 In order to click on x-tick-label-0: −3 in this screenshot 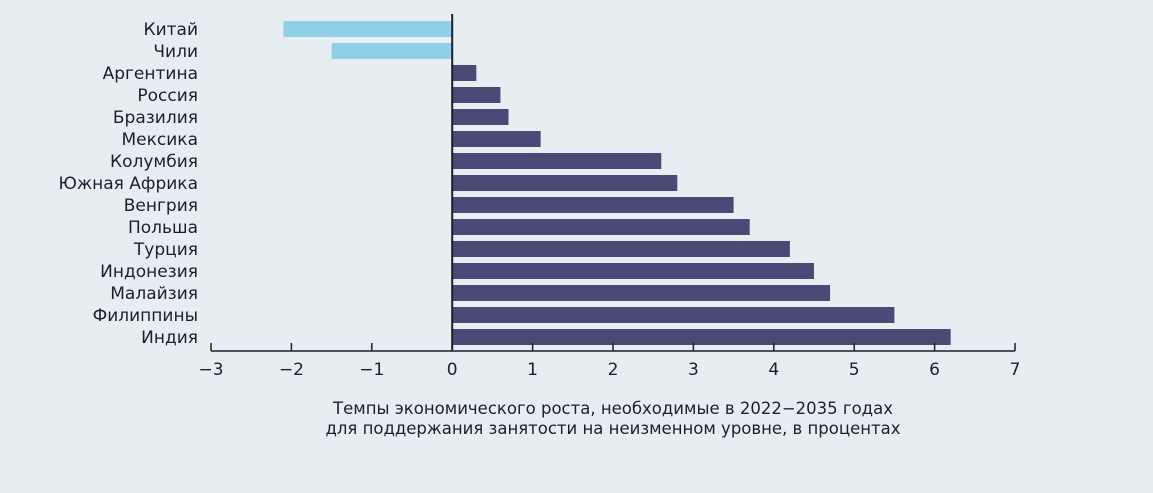, I will do `click(210, 370)`.